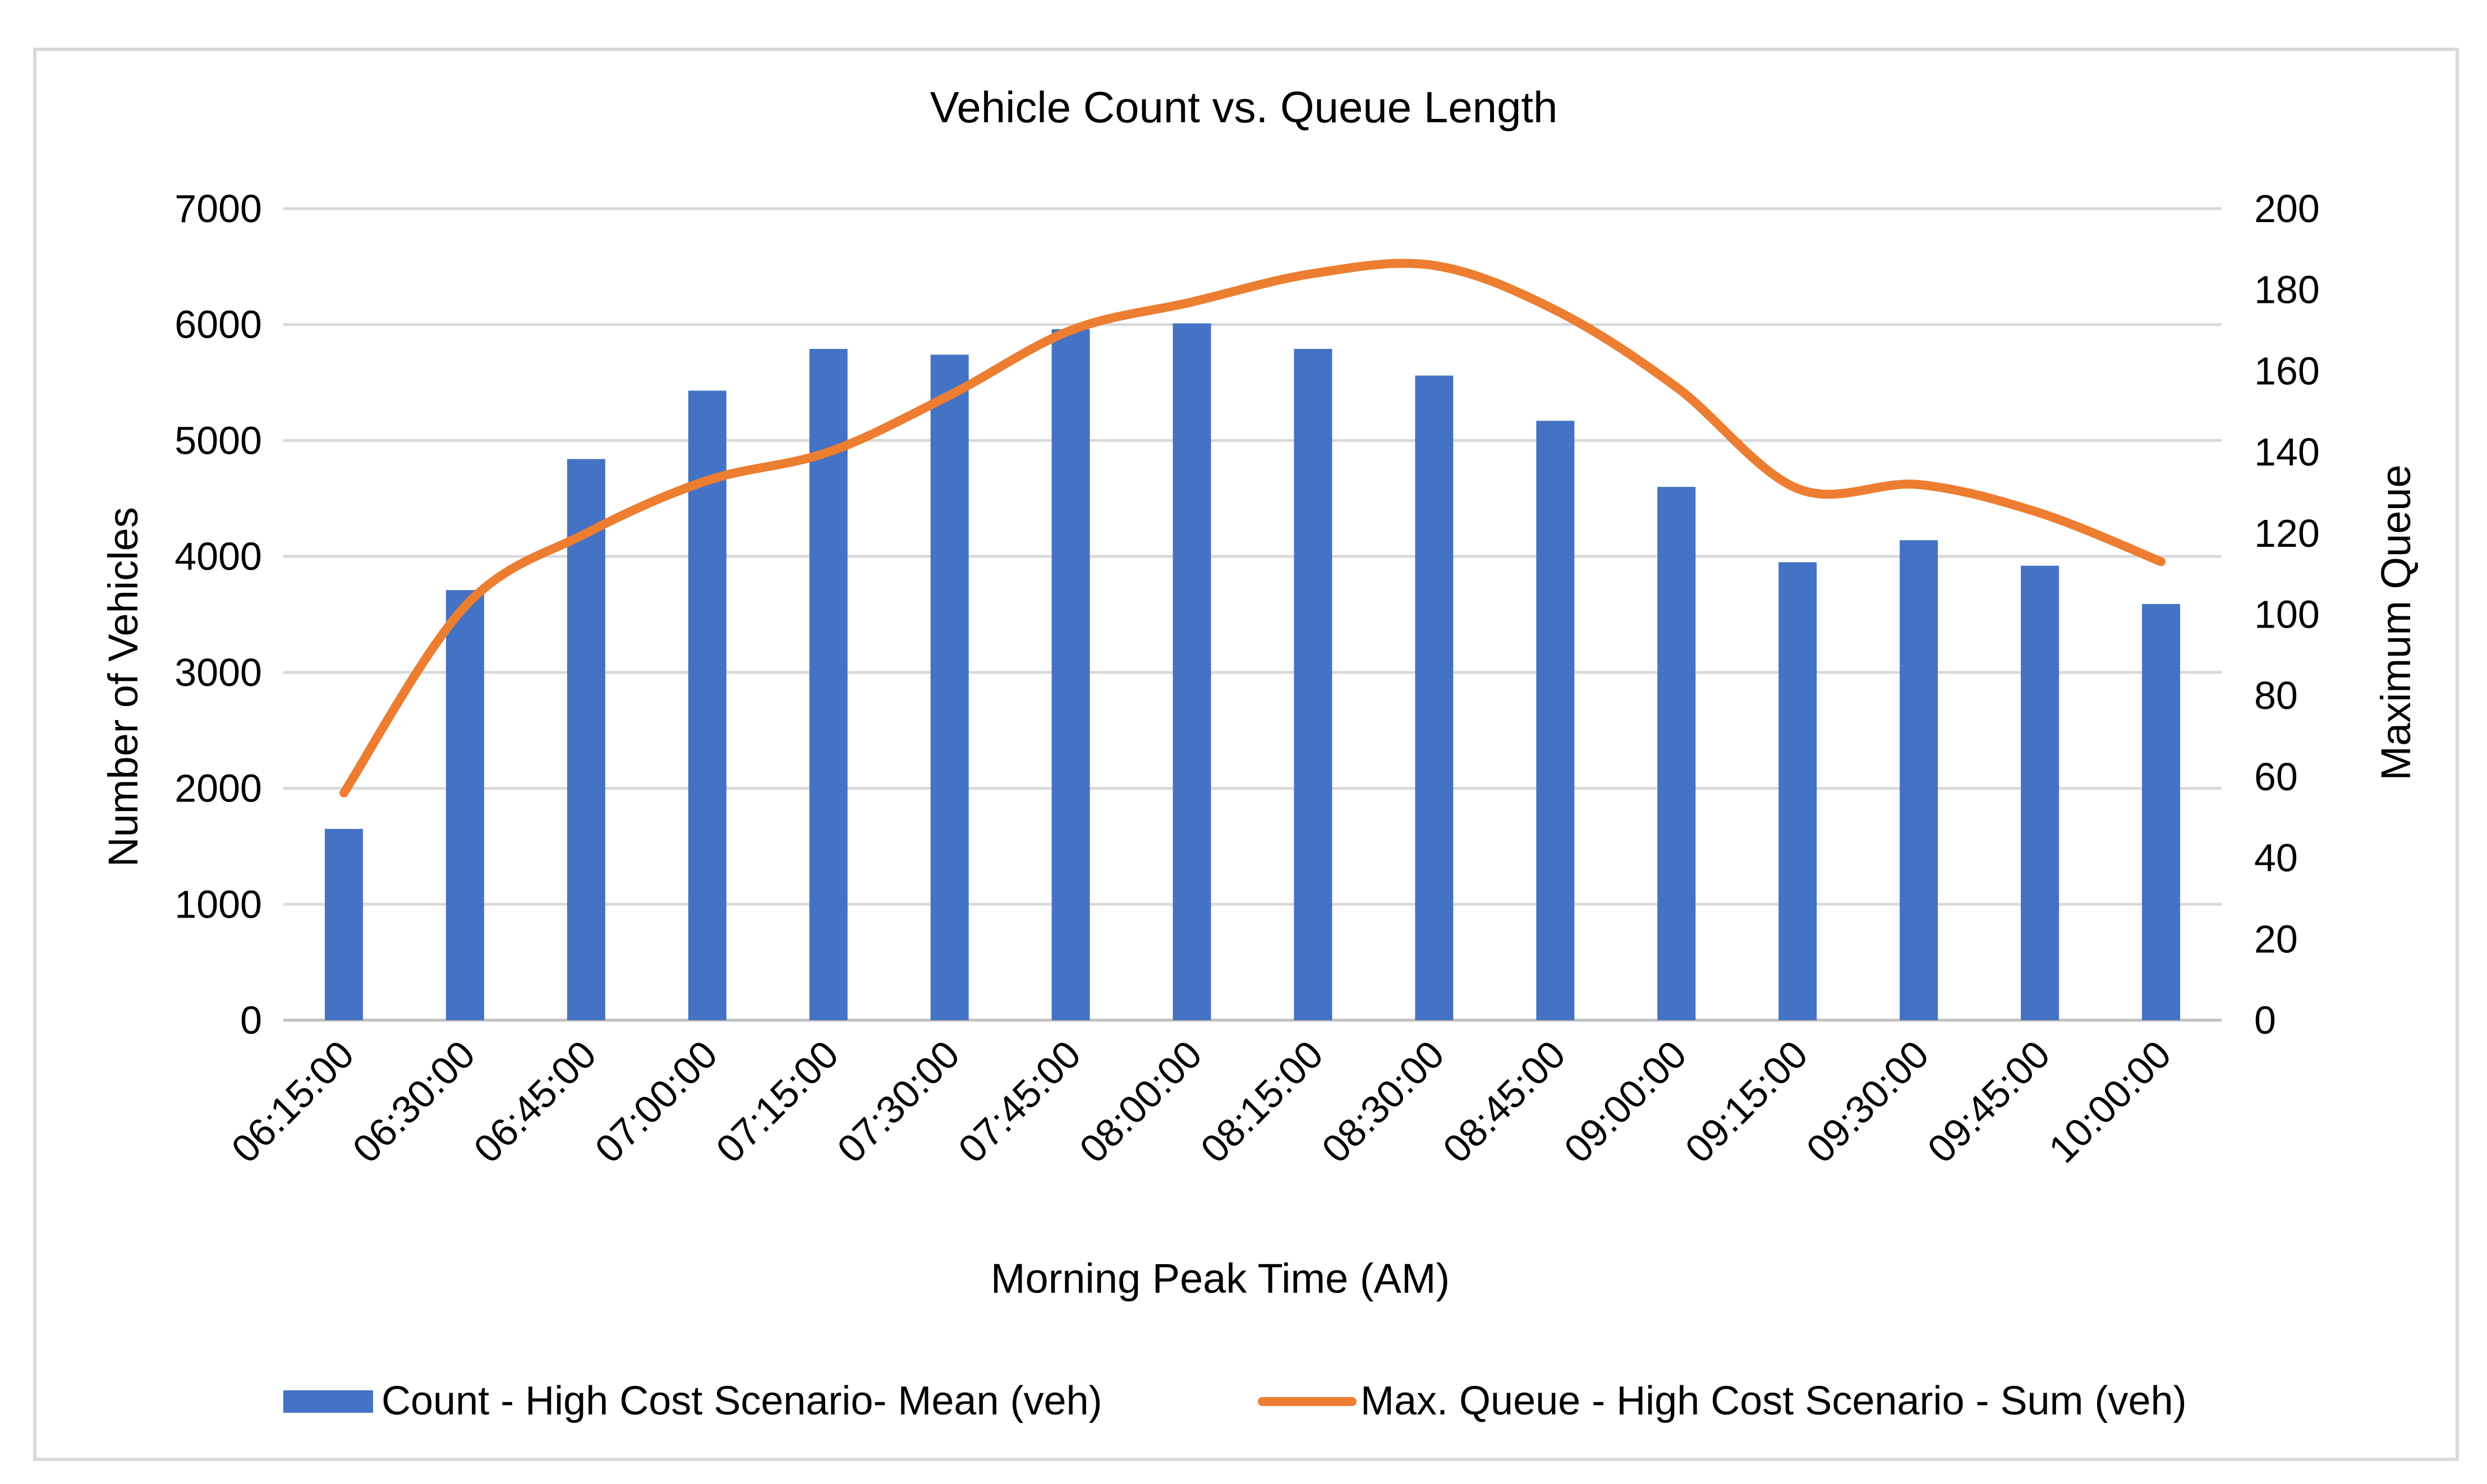  What do you see at coordinates (251, 1020) in the screenshot?
I see `y-tick-label: 0` at bounding box center [251, 1020].